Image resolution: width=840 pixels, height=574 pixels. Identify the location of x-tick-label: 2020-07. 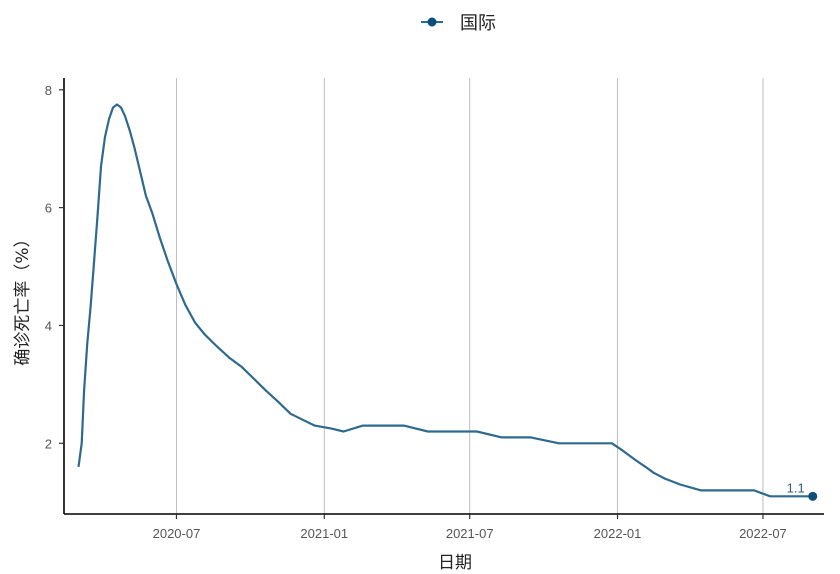
(177, 533).